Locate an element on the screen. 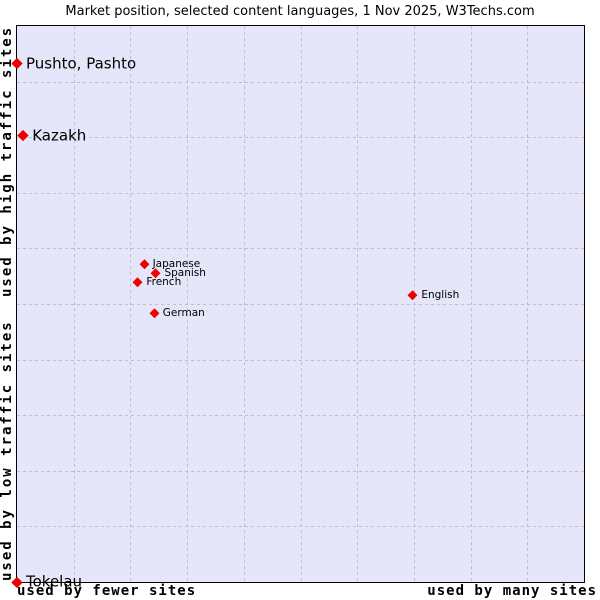  data-point: Spanish is located at coordinates (178, 273).